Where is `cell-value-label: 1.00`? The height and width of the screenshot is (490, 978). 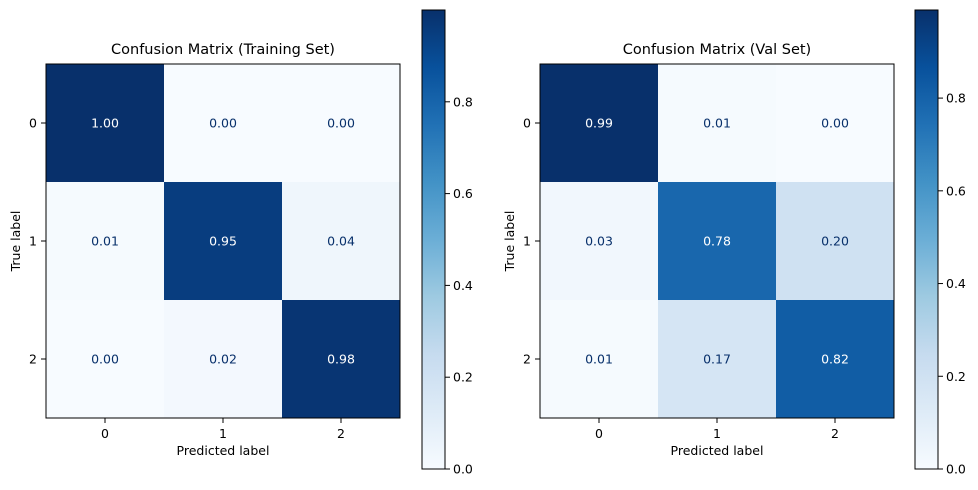
cell-value-label: 1.00 is located at coordinates (105, 123).